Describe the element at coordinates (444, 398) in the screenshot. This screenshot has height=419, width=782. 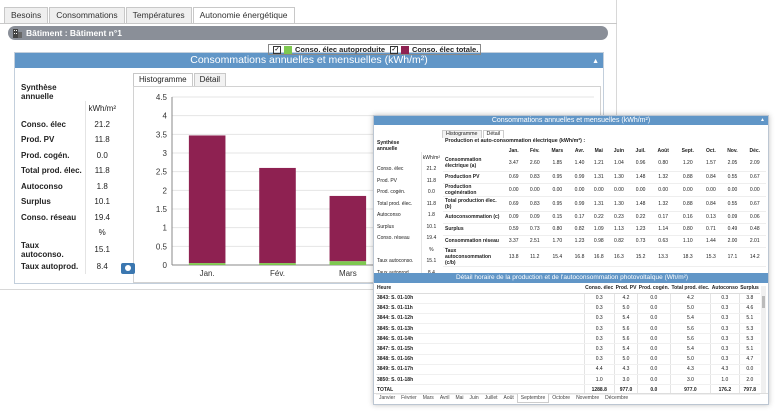
I see `month-tab: Avril` at that location.